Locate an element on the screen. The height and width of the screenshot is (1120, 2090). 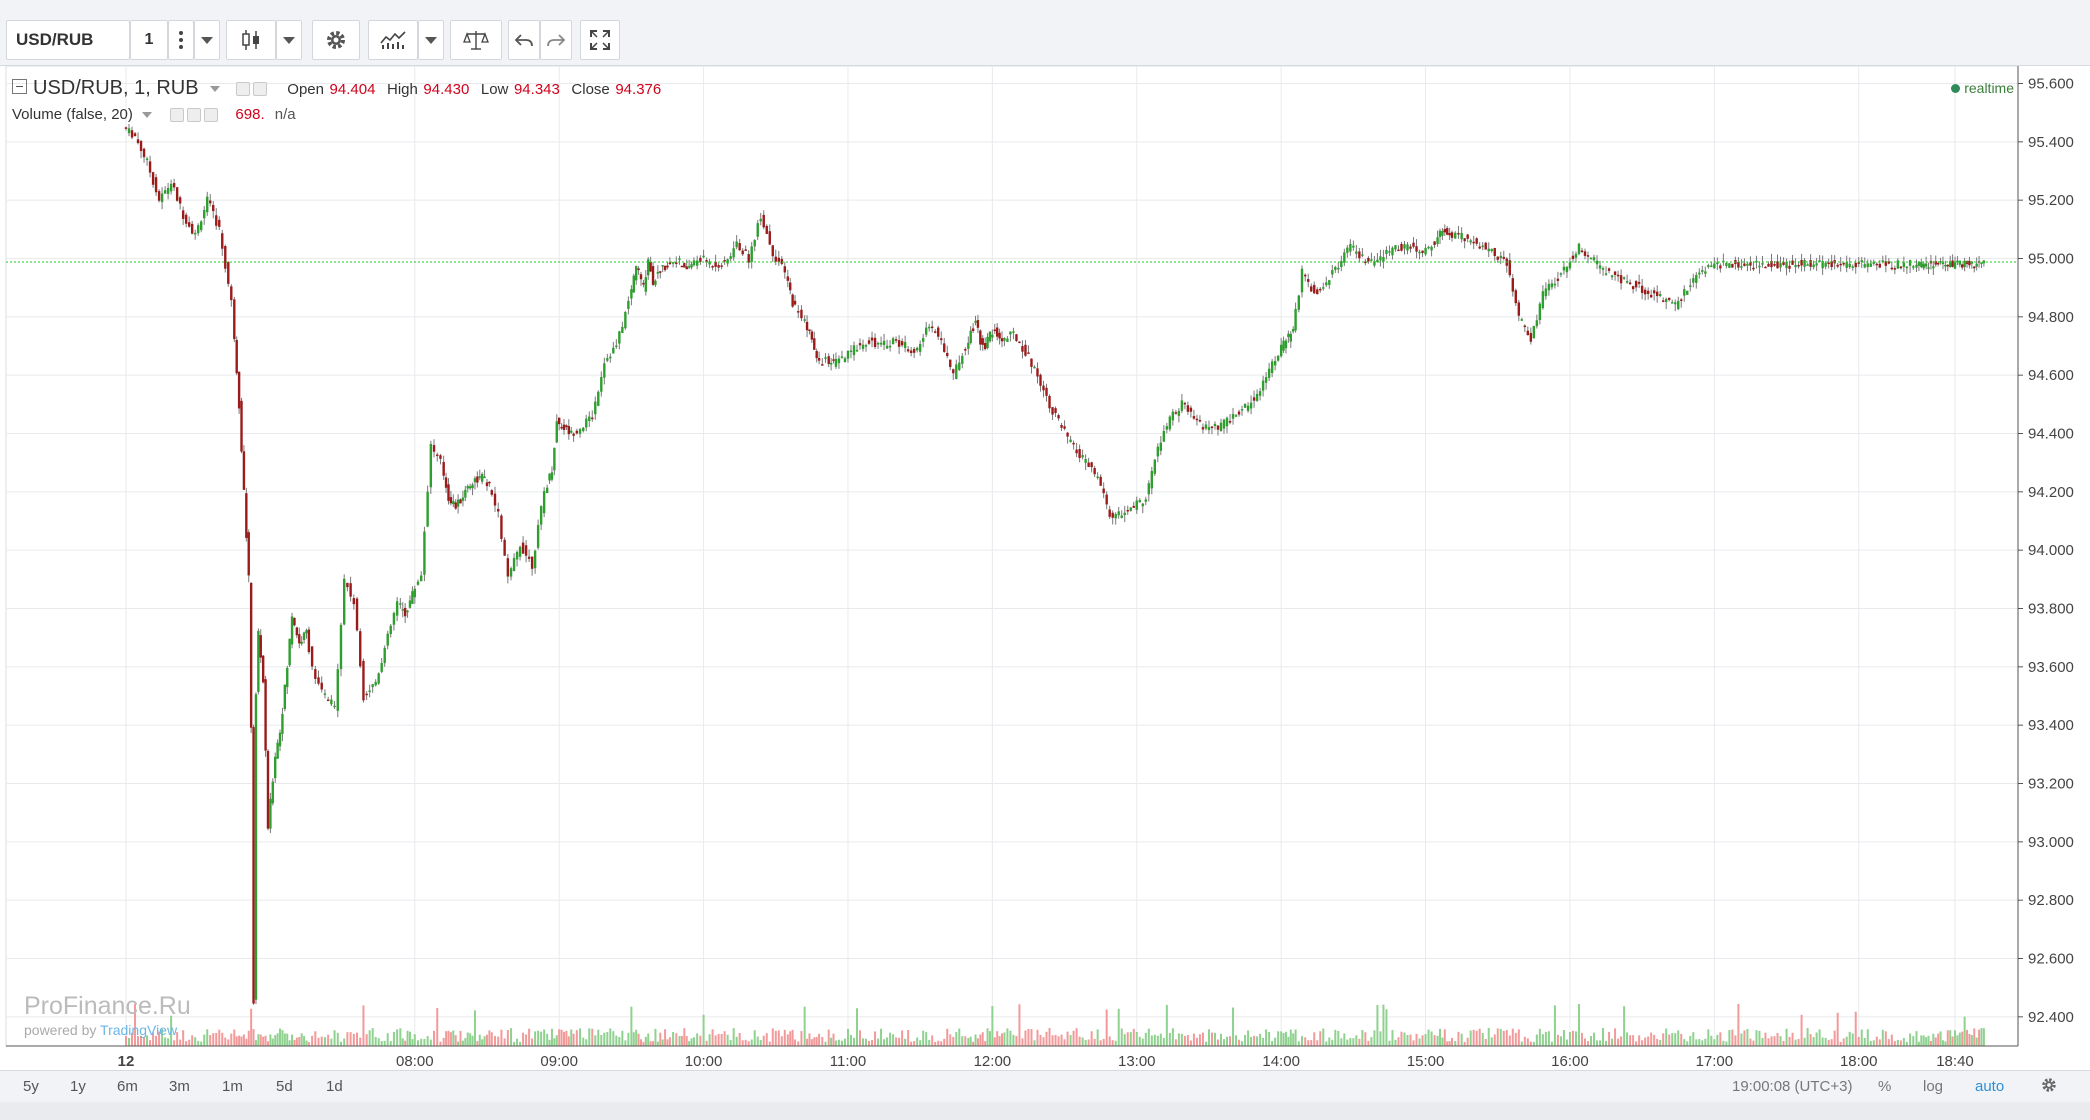
price-tick-label: 94.600 is located at coordinates (2051, 375).